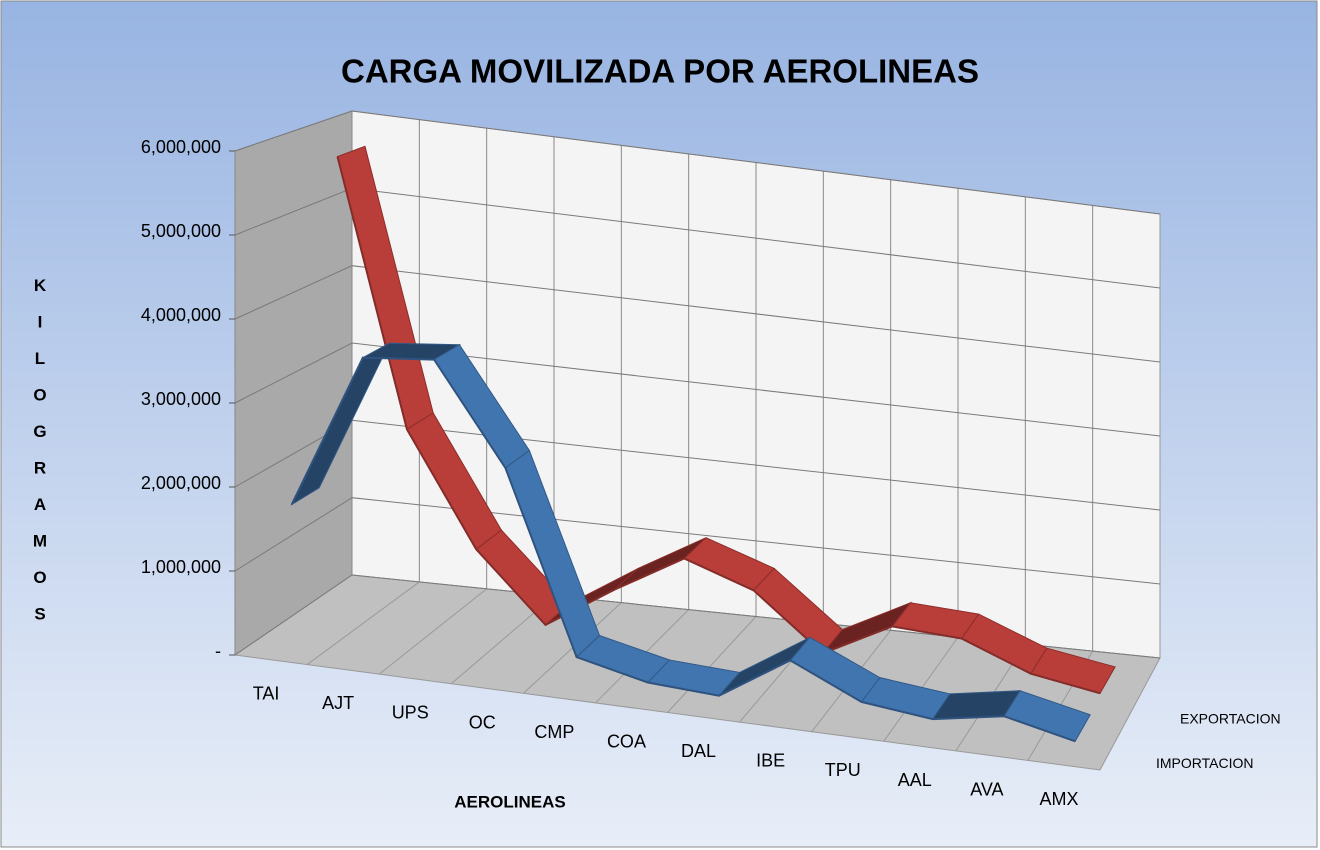 This screenshot has width=1320, height=850. I want to click on y-tick-label: 5,000,000, so click(181, 231).